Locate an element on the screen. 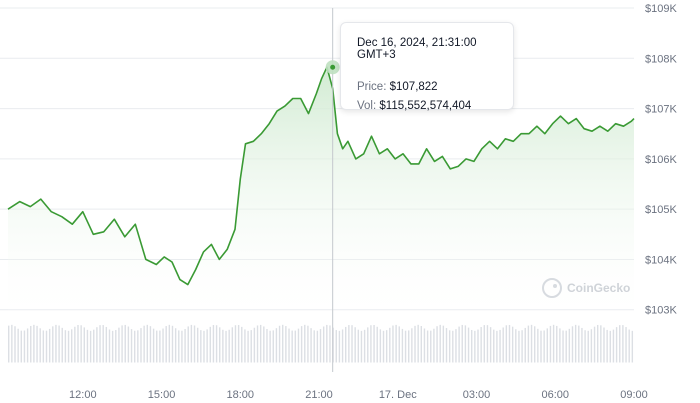 This screenshot has width=700, height=403. x-tick-label: 06:00 is located at coordinates (555, 395).